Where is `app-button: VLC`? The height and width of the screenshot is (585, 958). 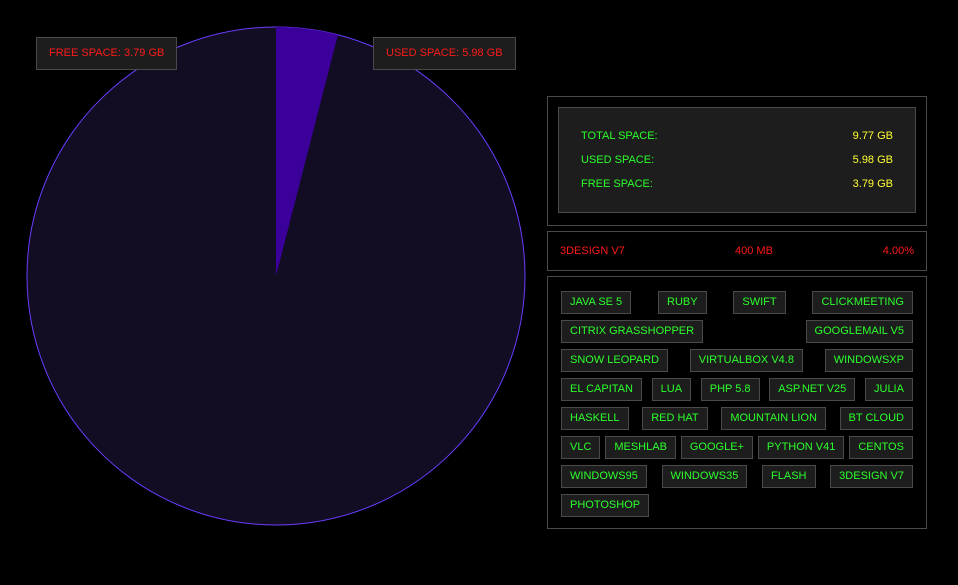 app-button: VLC is located at coordinates (581, 447).